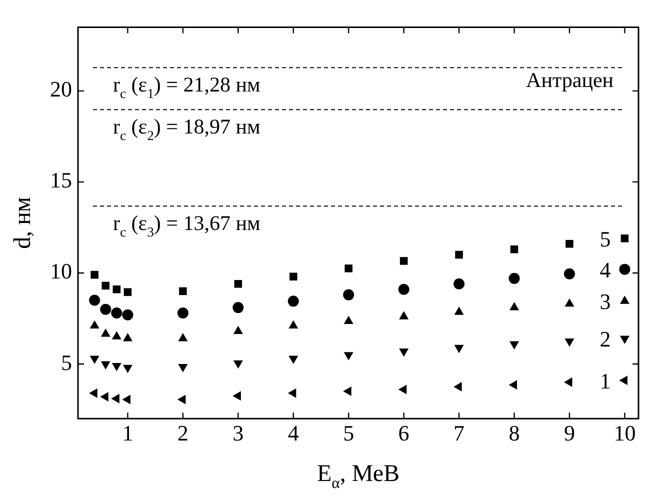 The image size is (652, 499). Describe the element at coordinates (61, 89) in the screenshot. I see `y-tick-label: 20` at that location.